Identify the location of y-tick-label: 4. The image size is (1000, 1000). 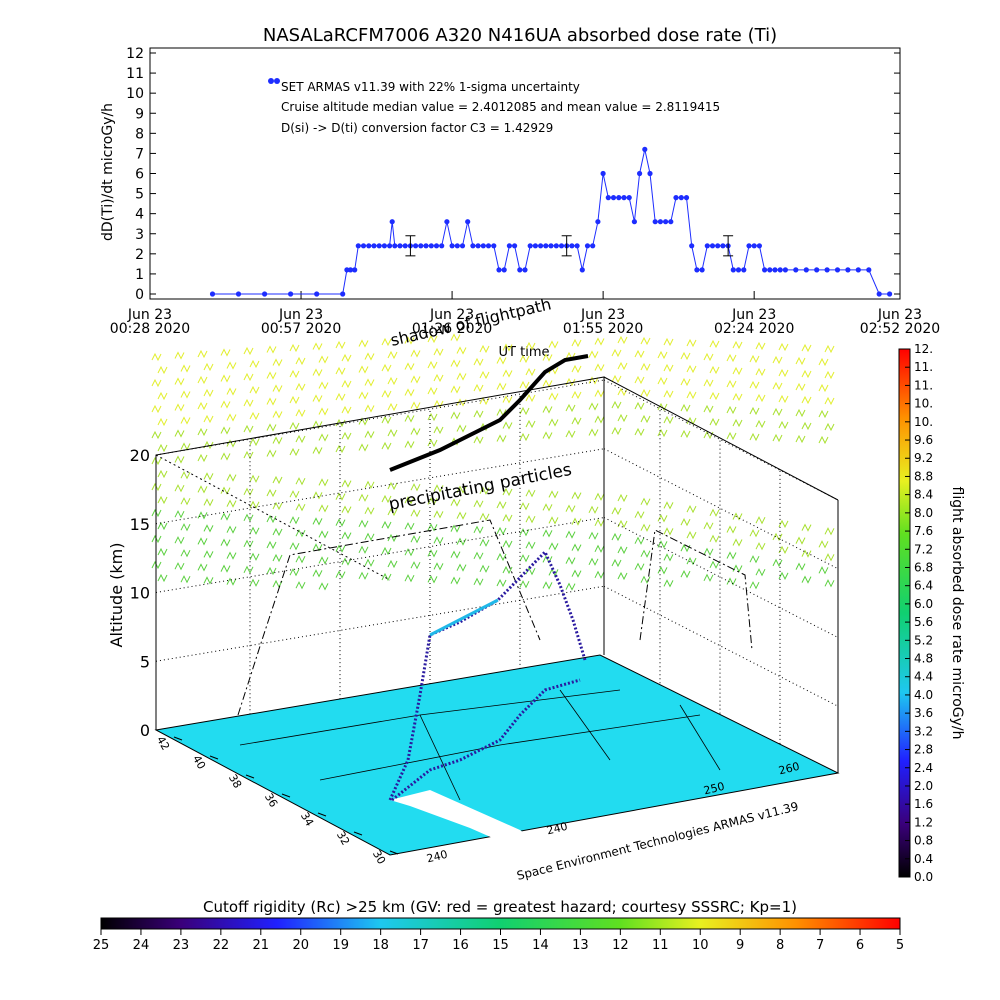
(139, 215).